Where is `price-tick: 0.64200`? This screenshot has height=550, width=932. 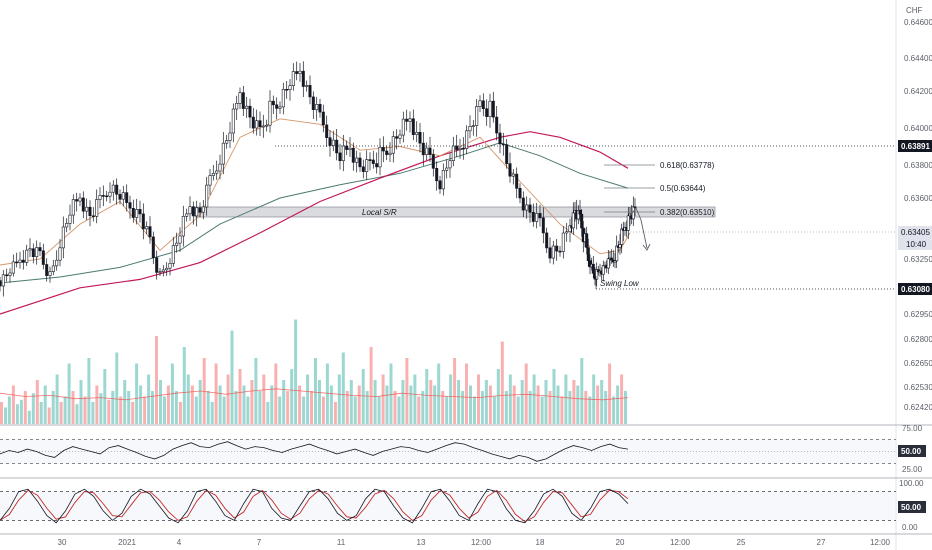 price-tick: 0.64200 is located at coordinates (918, 91).